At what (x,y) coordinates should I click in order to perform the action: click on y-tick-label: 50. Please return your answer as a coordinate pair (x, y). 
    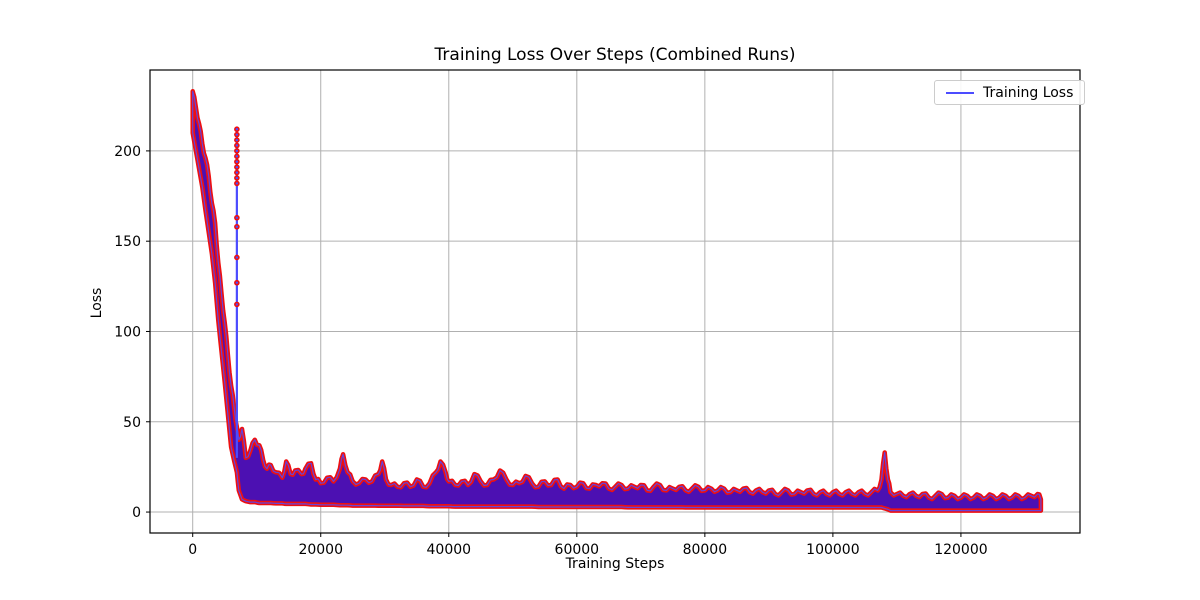
    Looking at the image, I should click on (132, 423).